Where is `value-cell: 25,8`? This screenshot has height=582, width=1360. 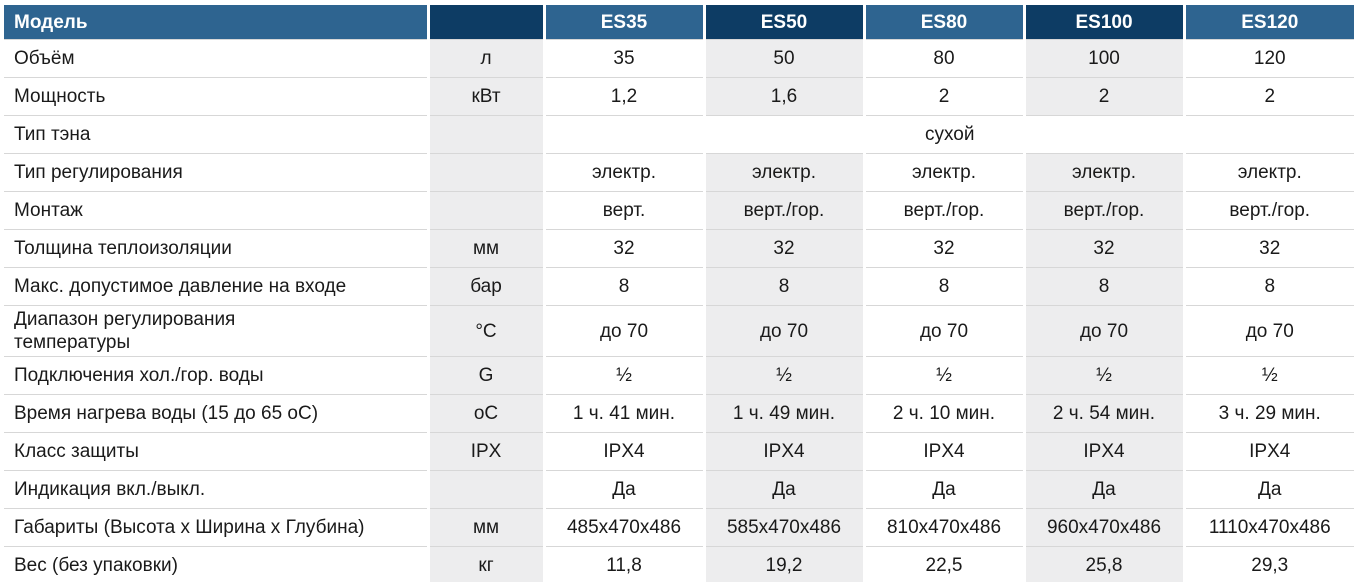
value-cell: 25,8 is located at coordinates (1103, 564).